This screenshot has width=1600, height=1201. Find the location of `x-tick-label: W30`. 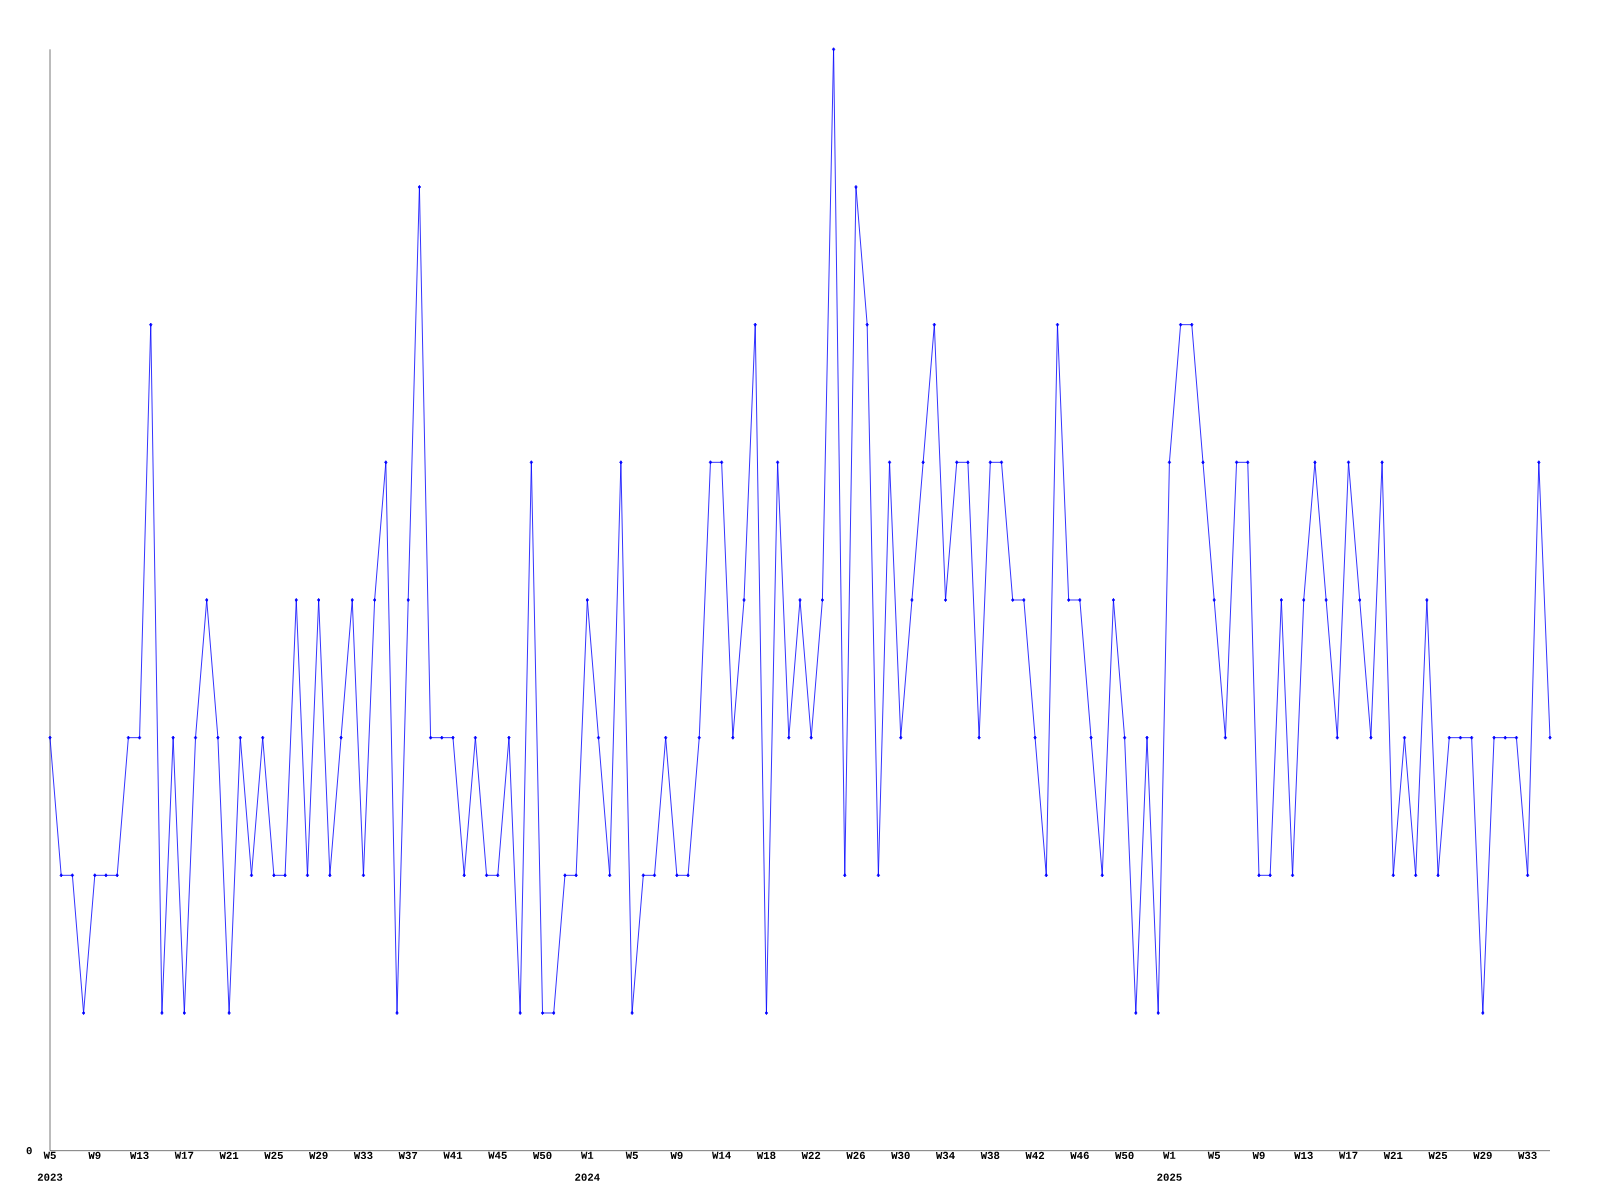

x-tick-label: W30 is located at coordinates (900, 1155).